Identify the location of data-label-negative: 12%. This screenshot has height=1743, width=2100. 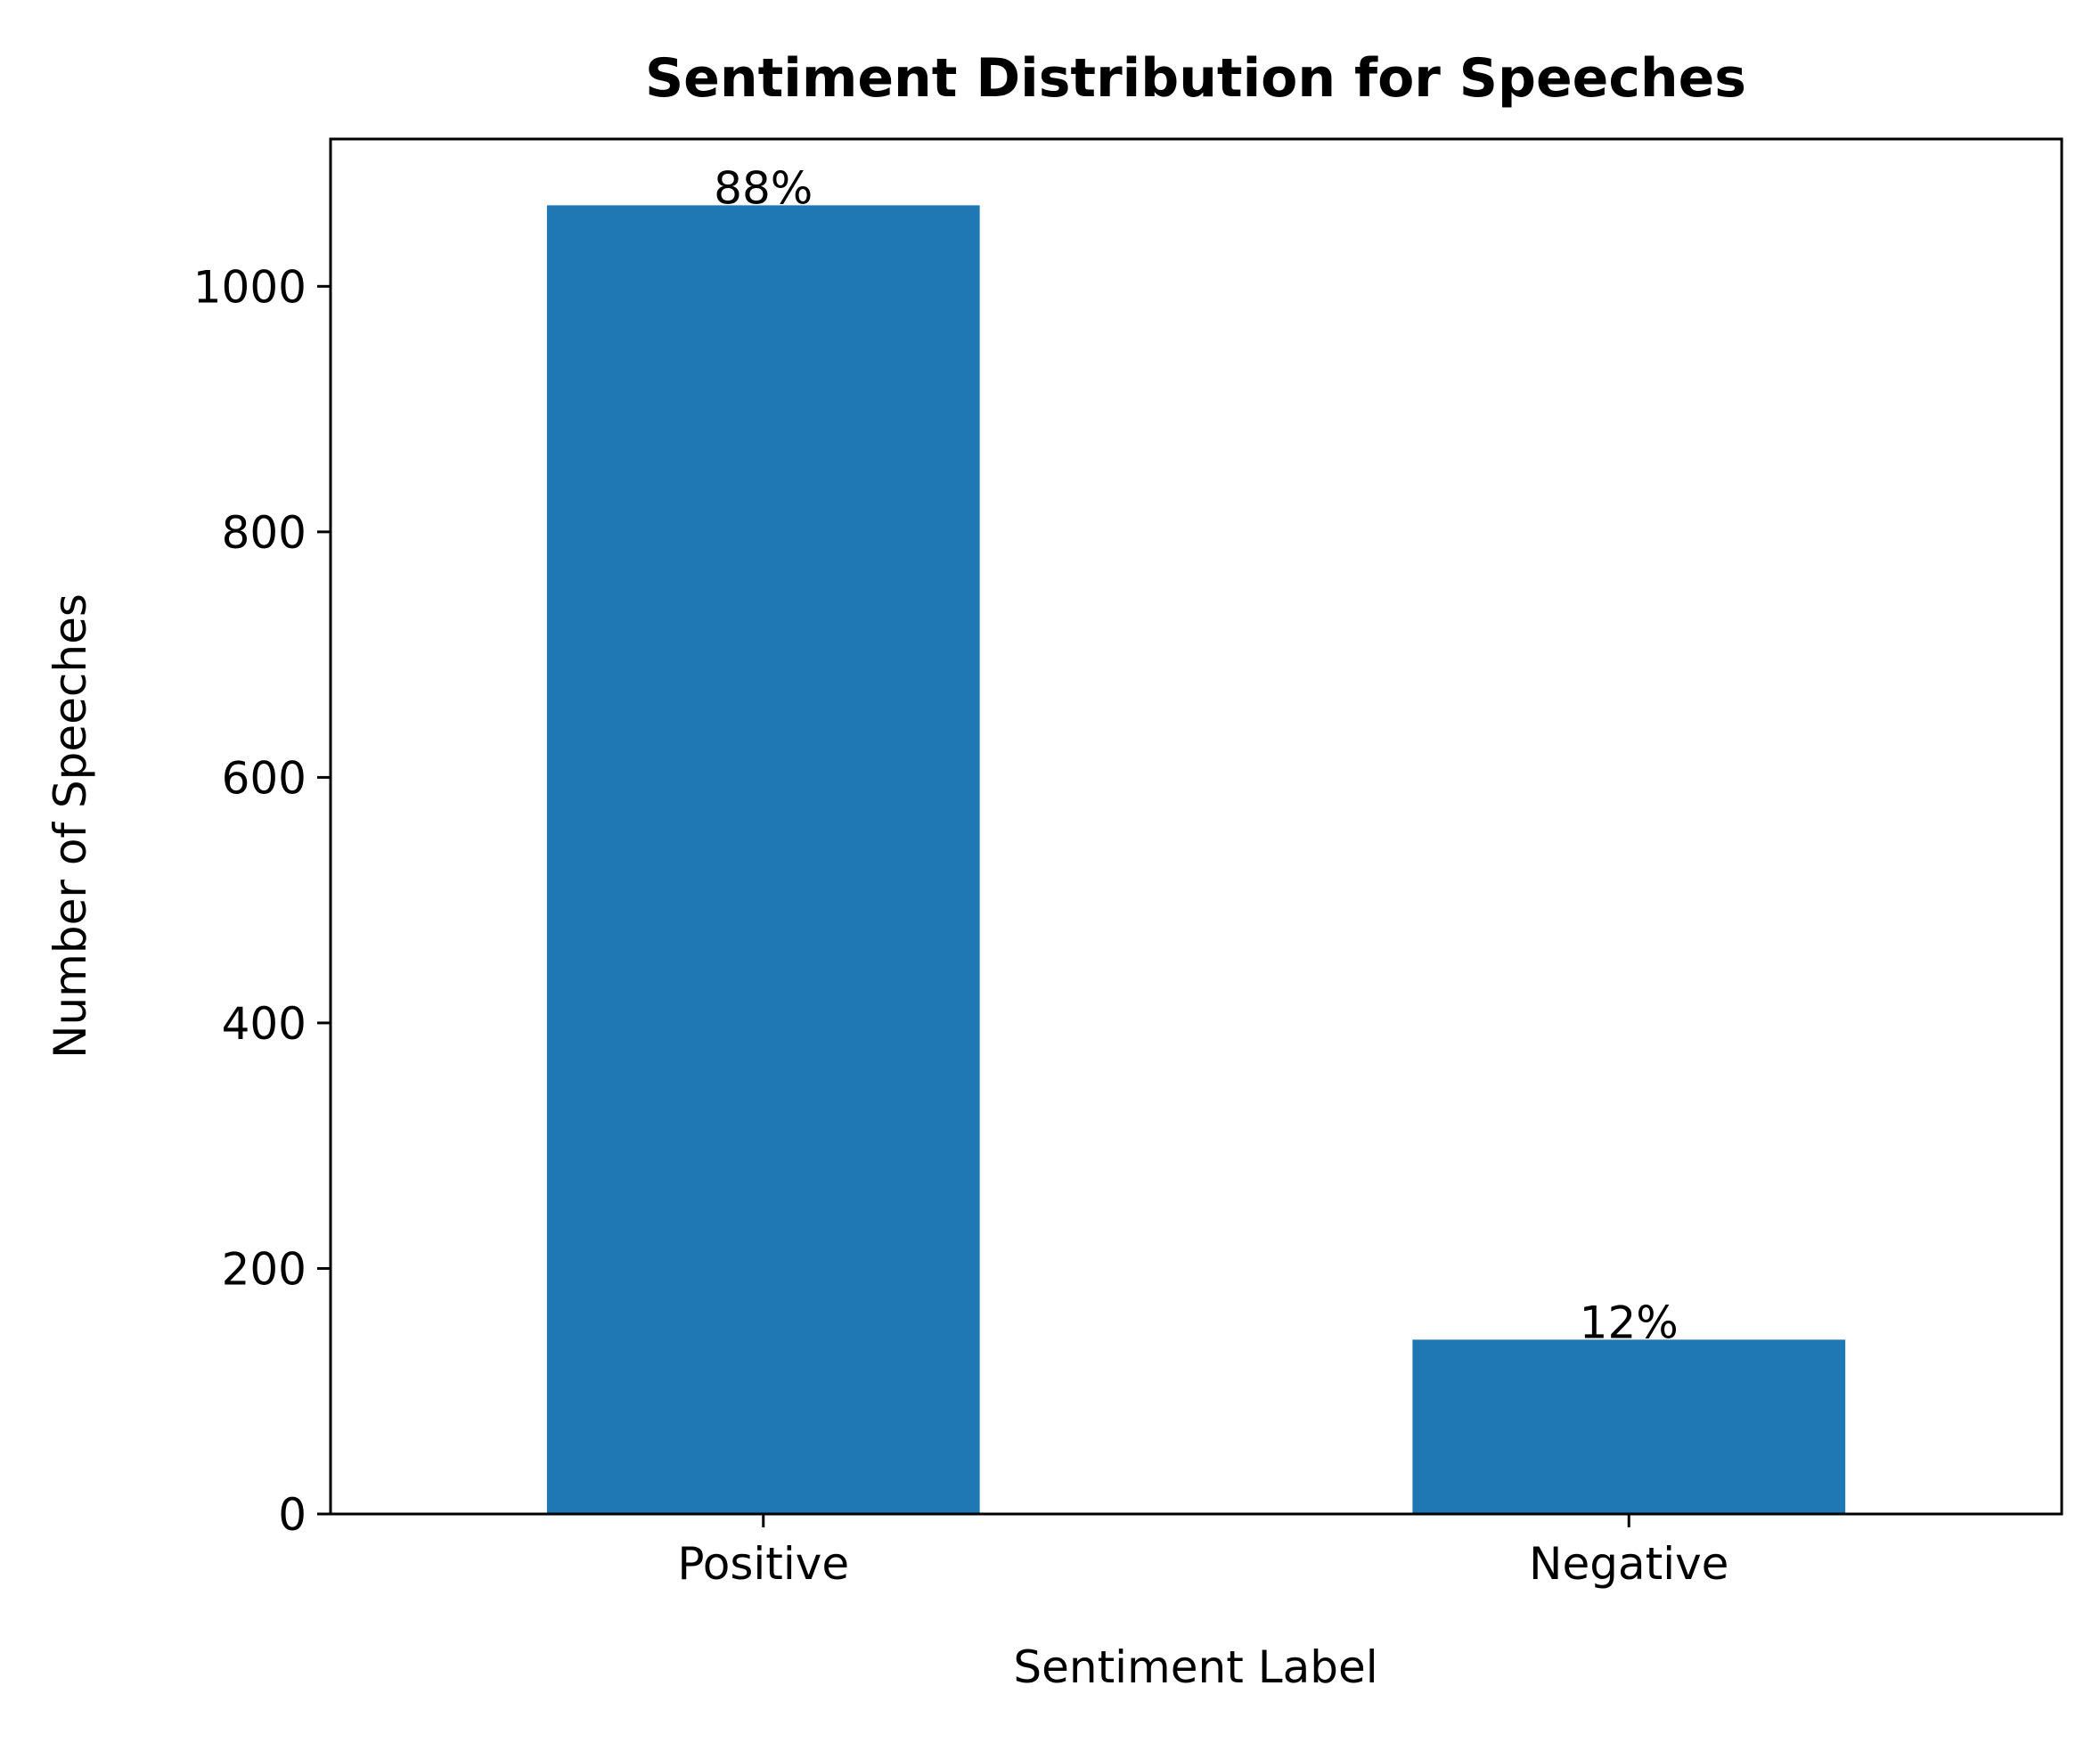
(1630, 1322).